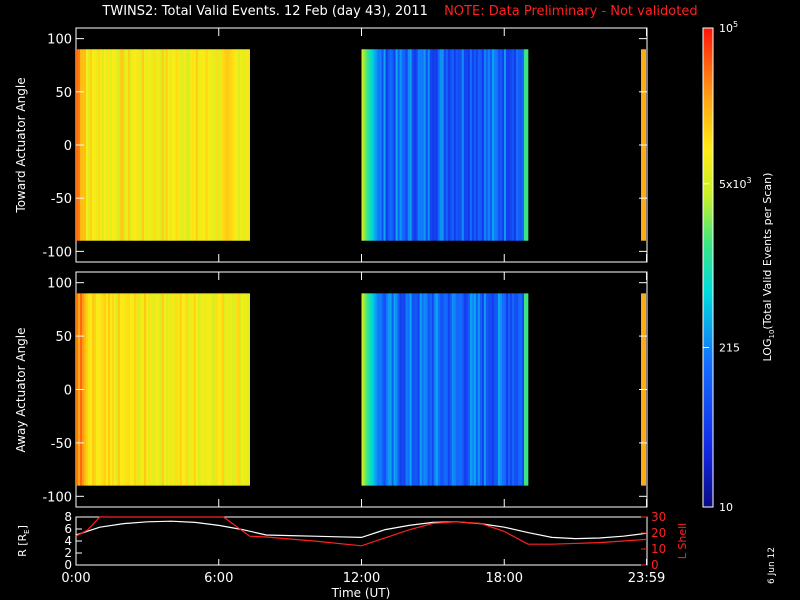 The width and height of the screenshot is (800, 600). What do you see at coordinates (68, 391) in the screenshot?
I see `y-tick-label: 0` at bounding box center [68, 391].